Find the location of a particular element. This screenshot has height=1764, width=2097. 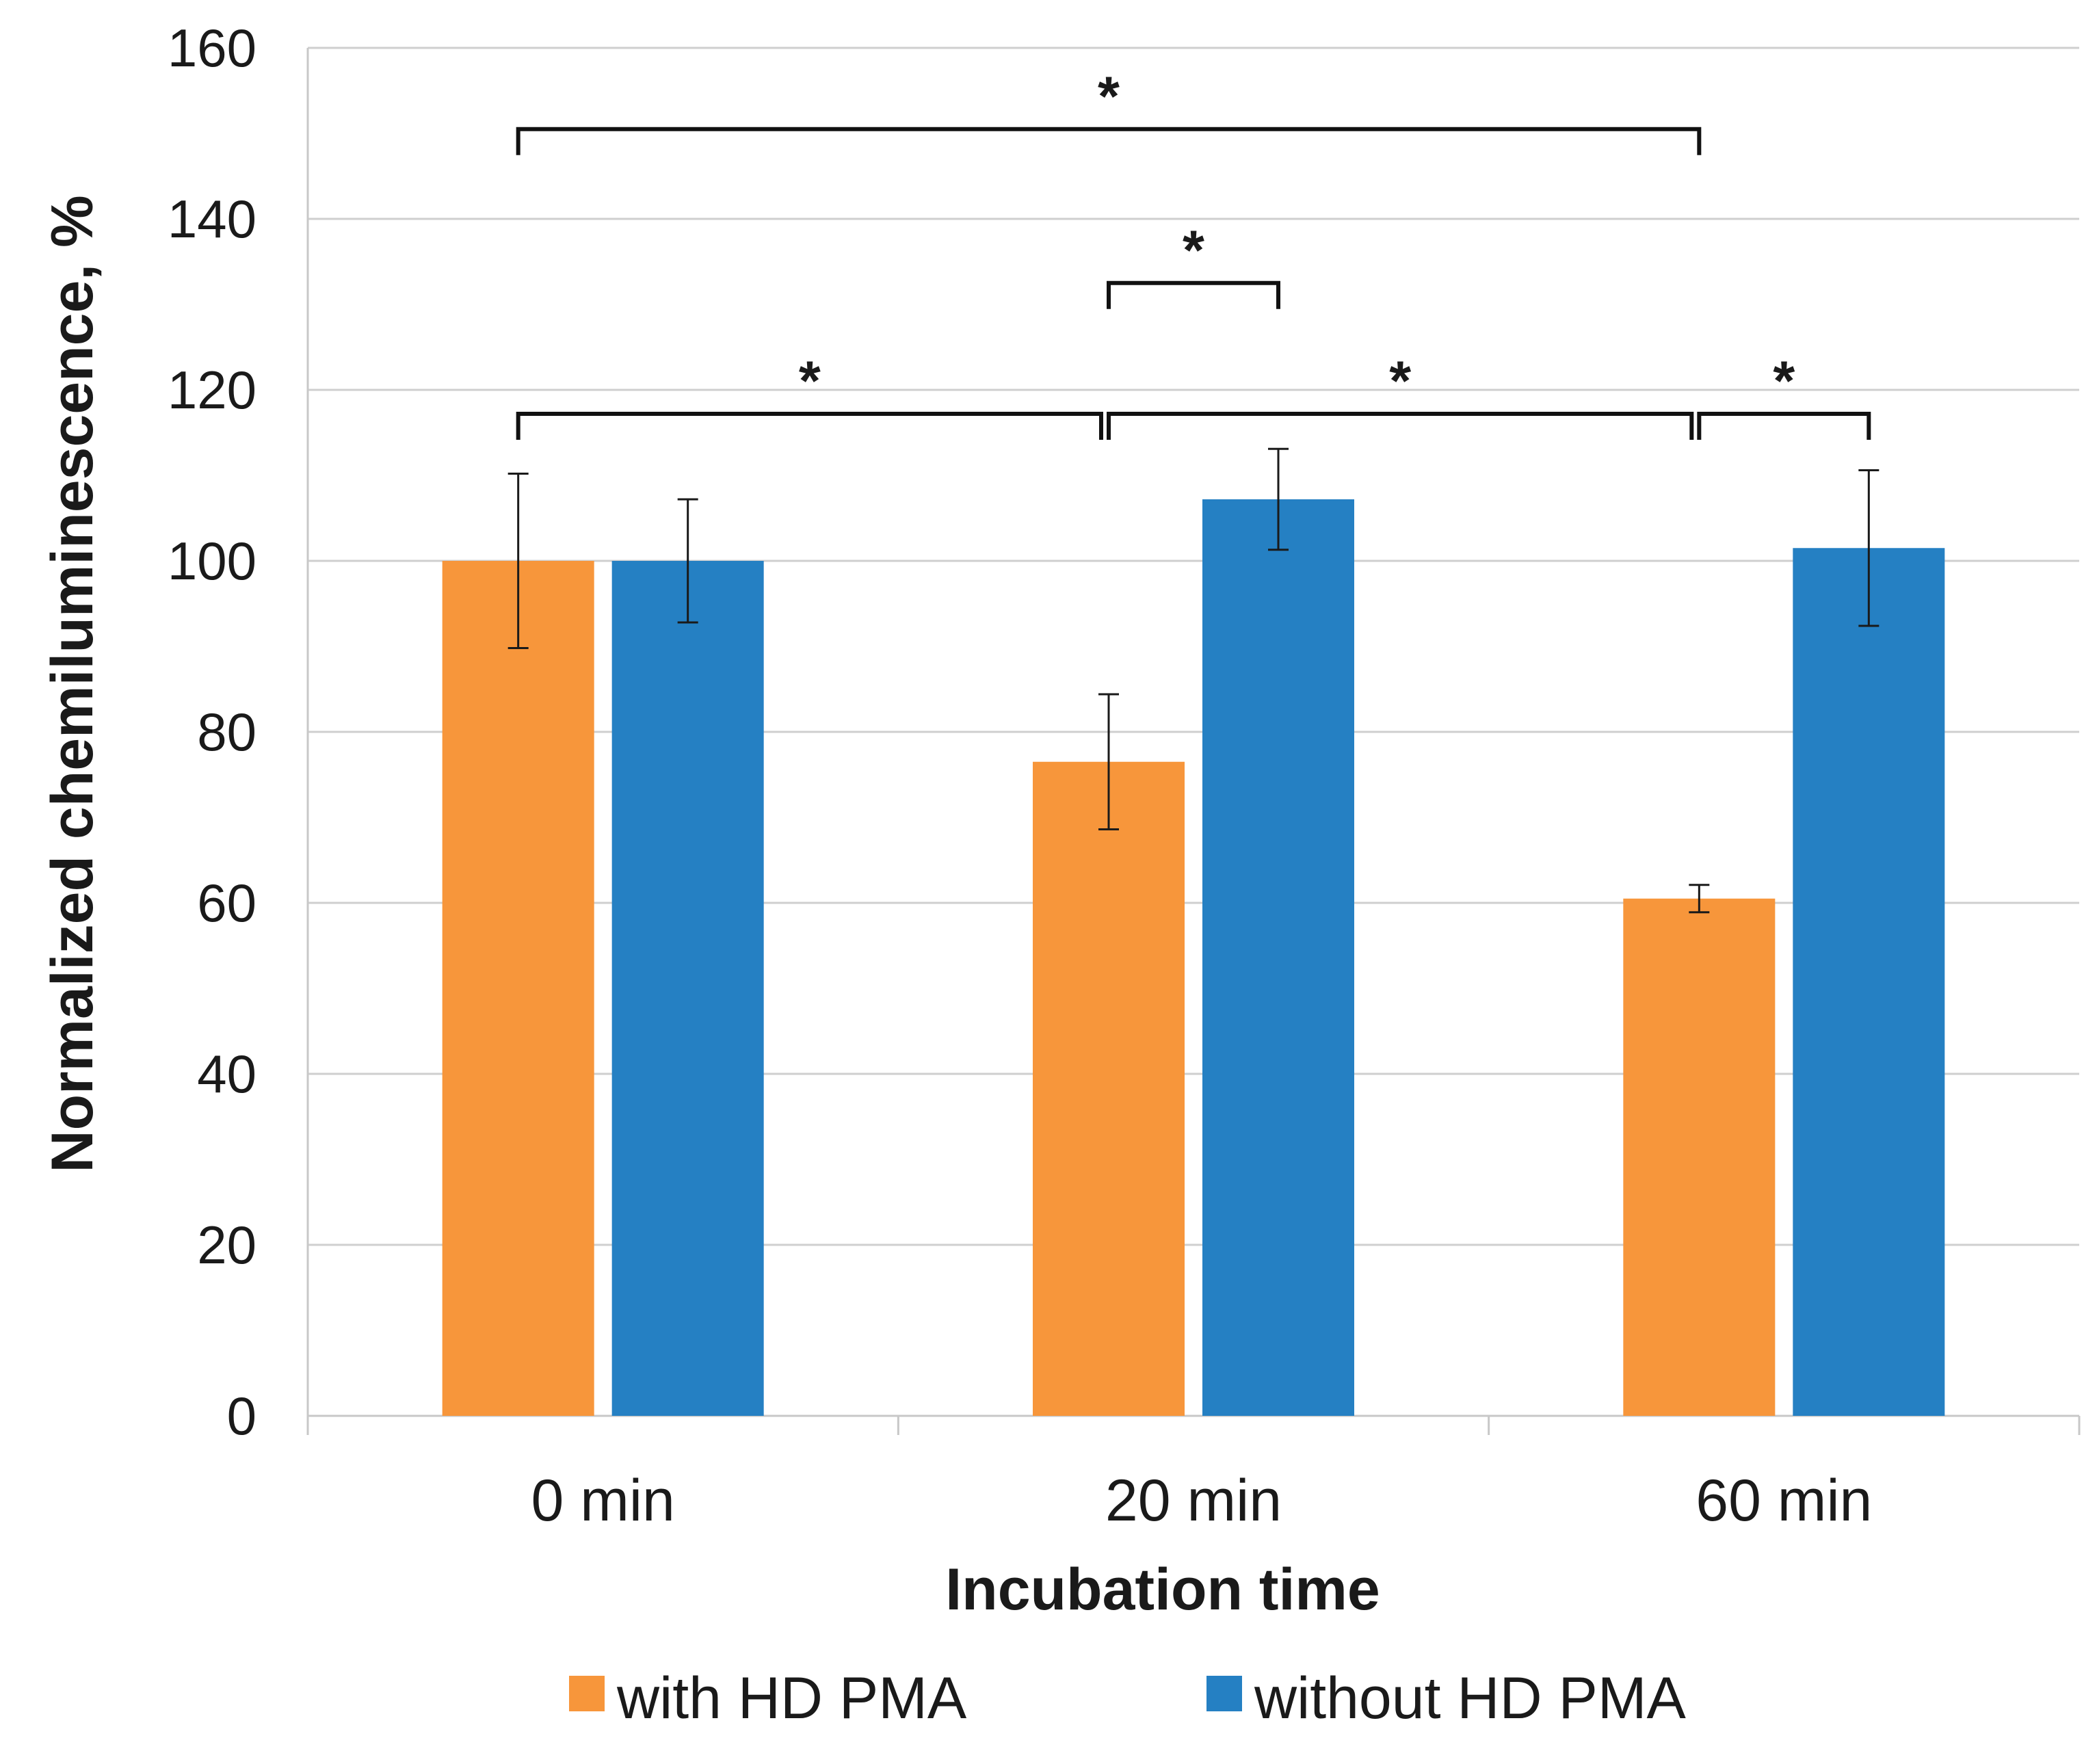

legend-label: without HD PMA is located at coordinates (1470, 1698).